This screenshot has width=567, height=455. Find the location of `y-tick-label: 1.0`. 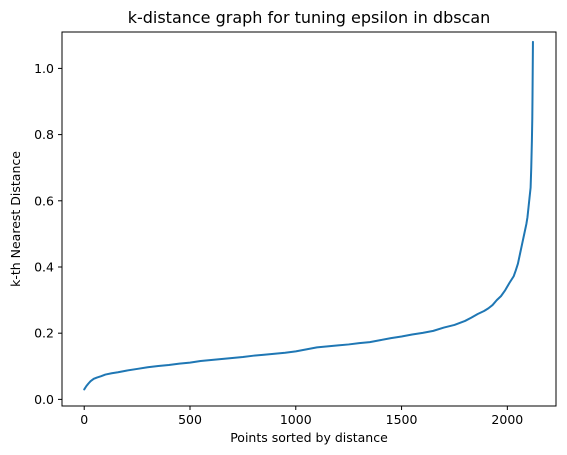

y-tick-label: 1.0 is located at coordinates (44, 68).